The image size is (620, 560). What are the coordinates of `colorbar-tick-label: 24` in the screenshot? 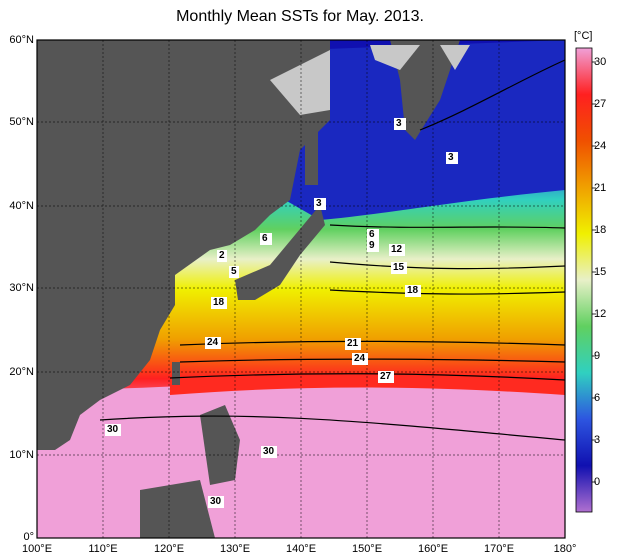 It's located at (600, 146).